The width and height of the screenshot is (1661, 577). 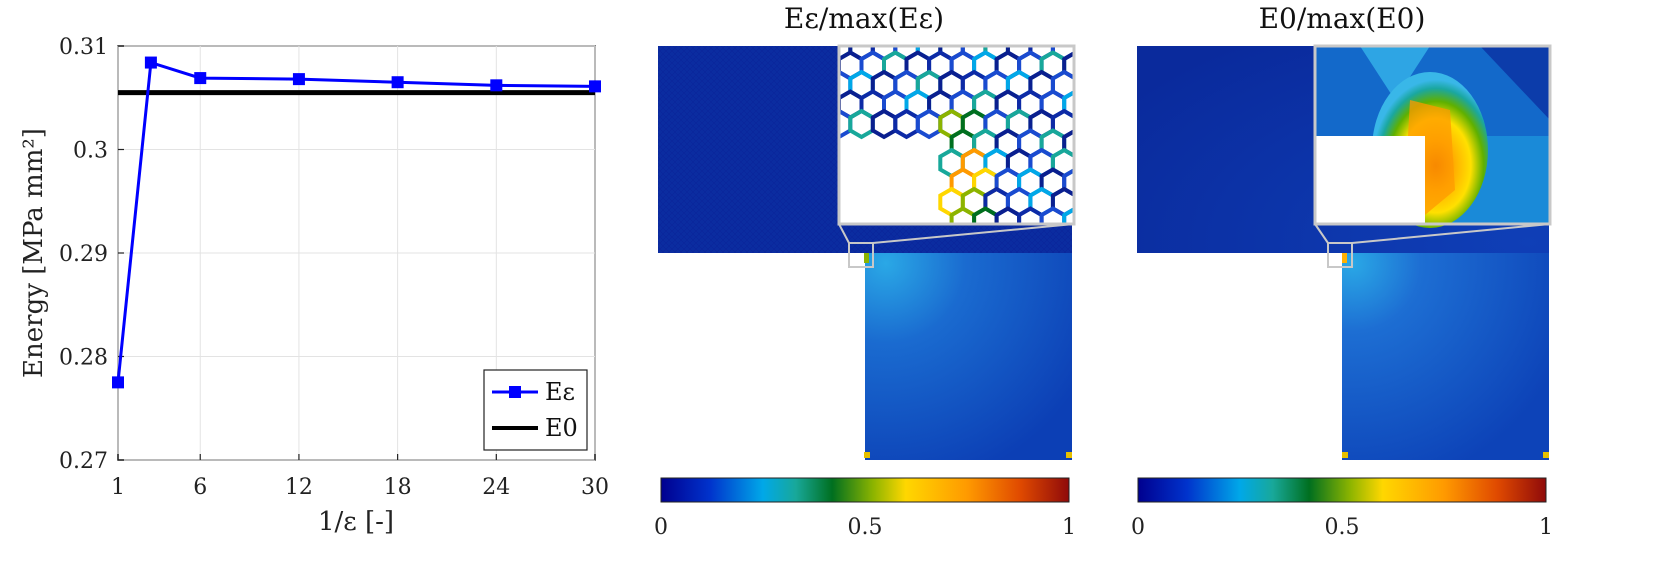 I want to click on x-tick-label: 24, so click(x=496, y=487).